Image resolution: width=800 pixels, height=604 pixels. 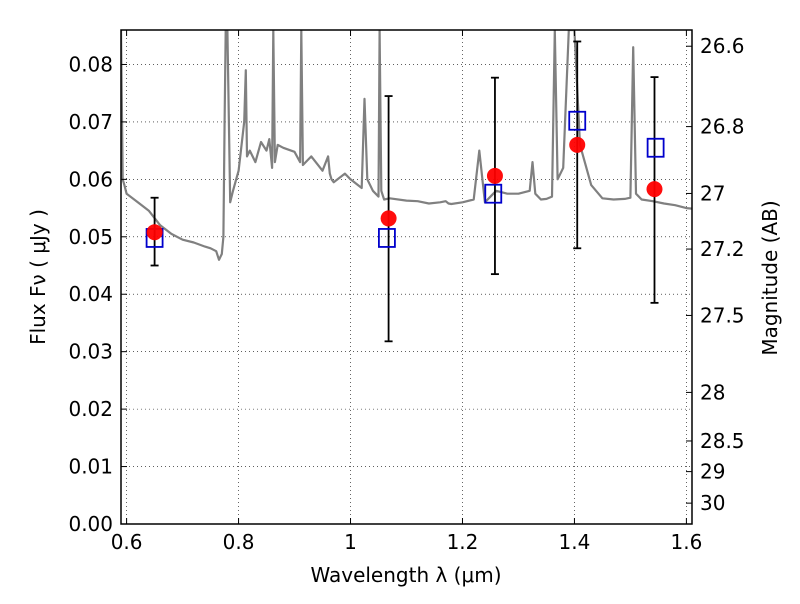 What do you see at coordinates (90, 294) in the screenshot?
I see `y-tick-label: 0.04` at bounding box center [90, 294].